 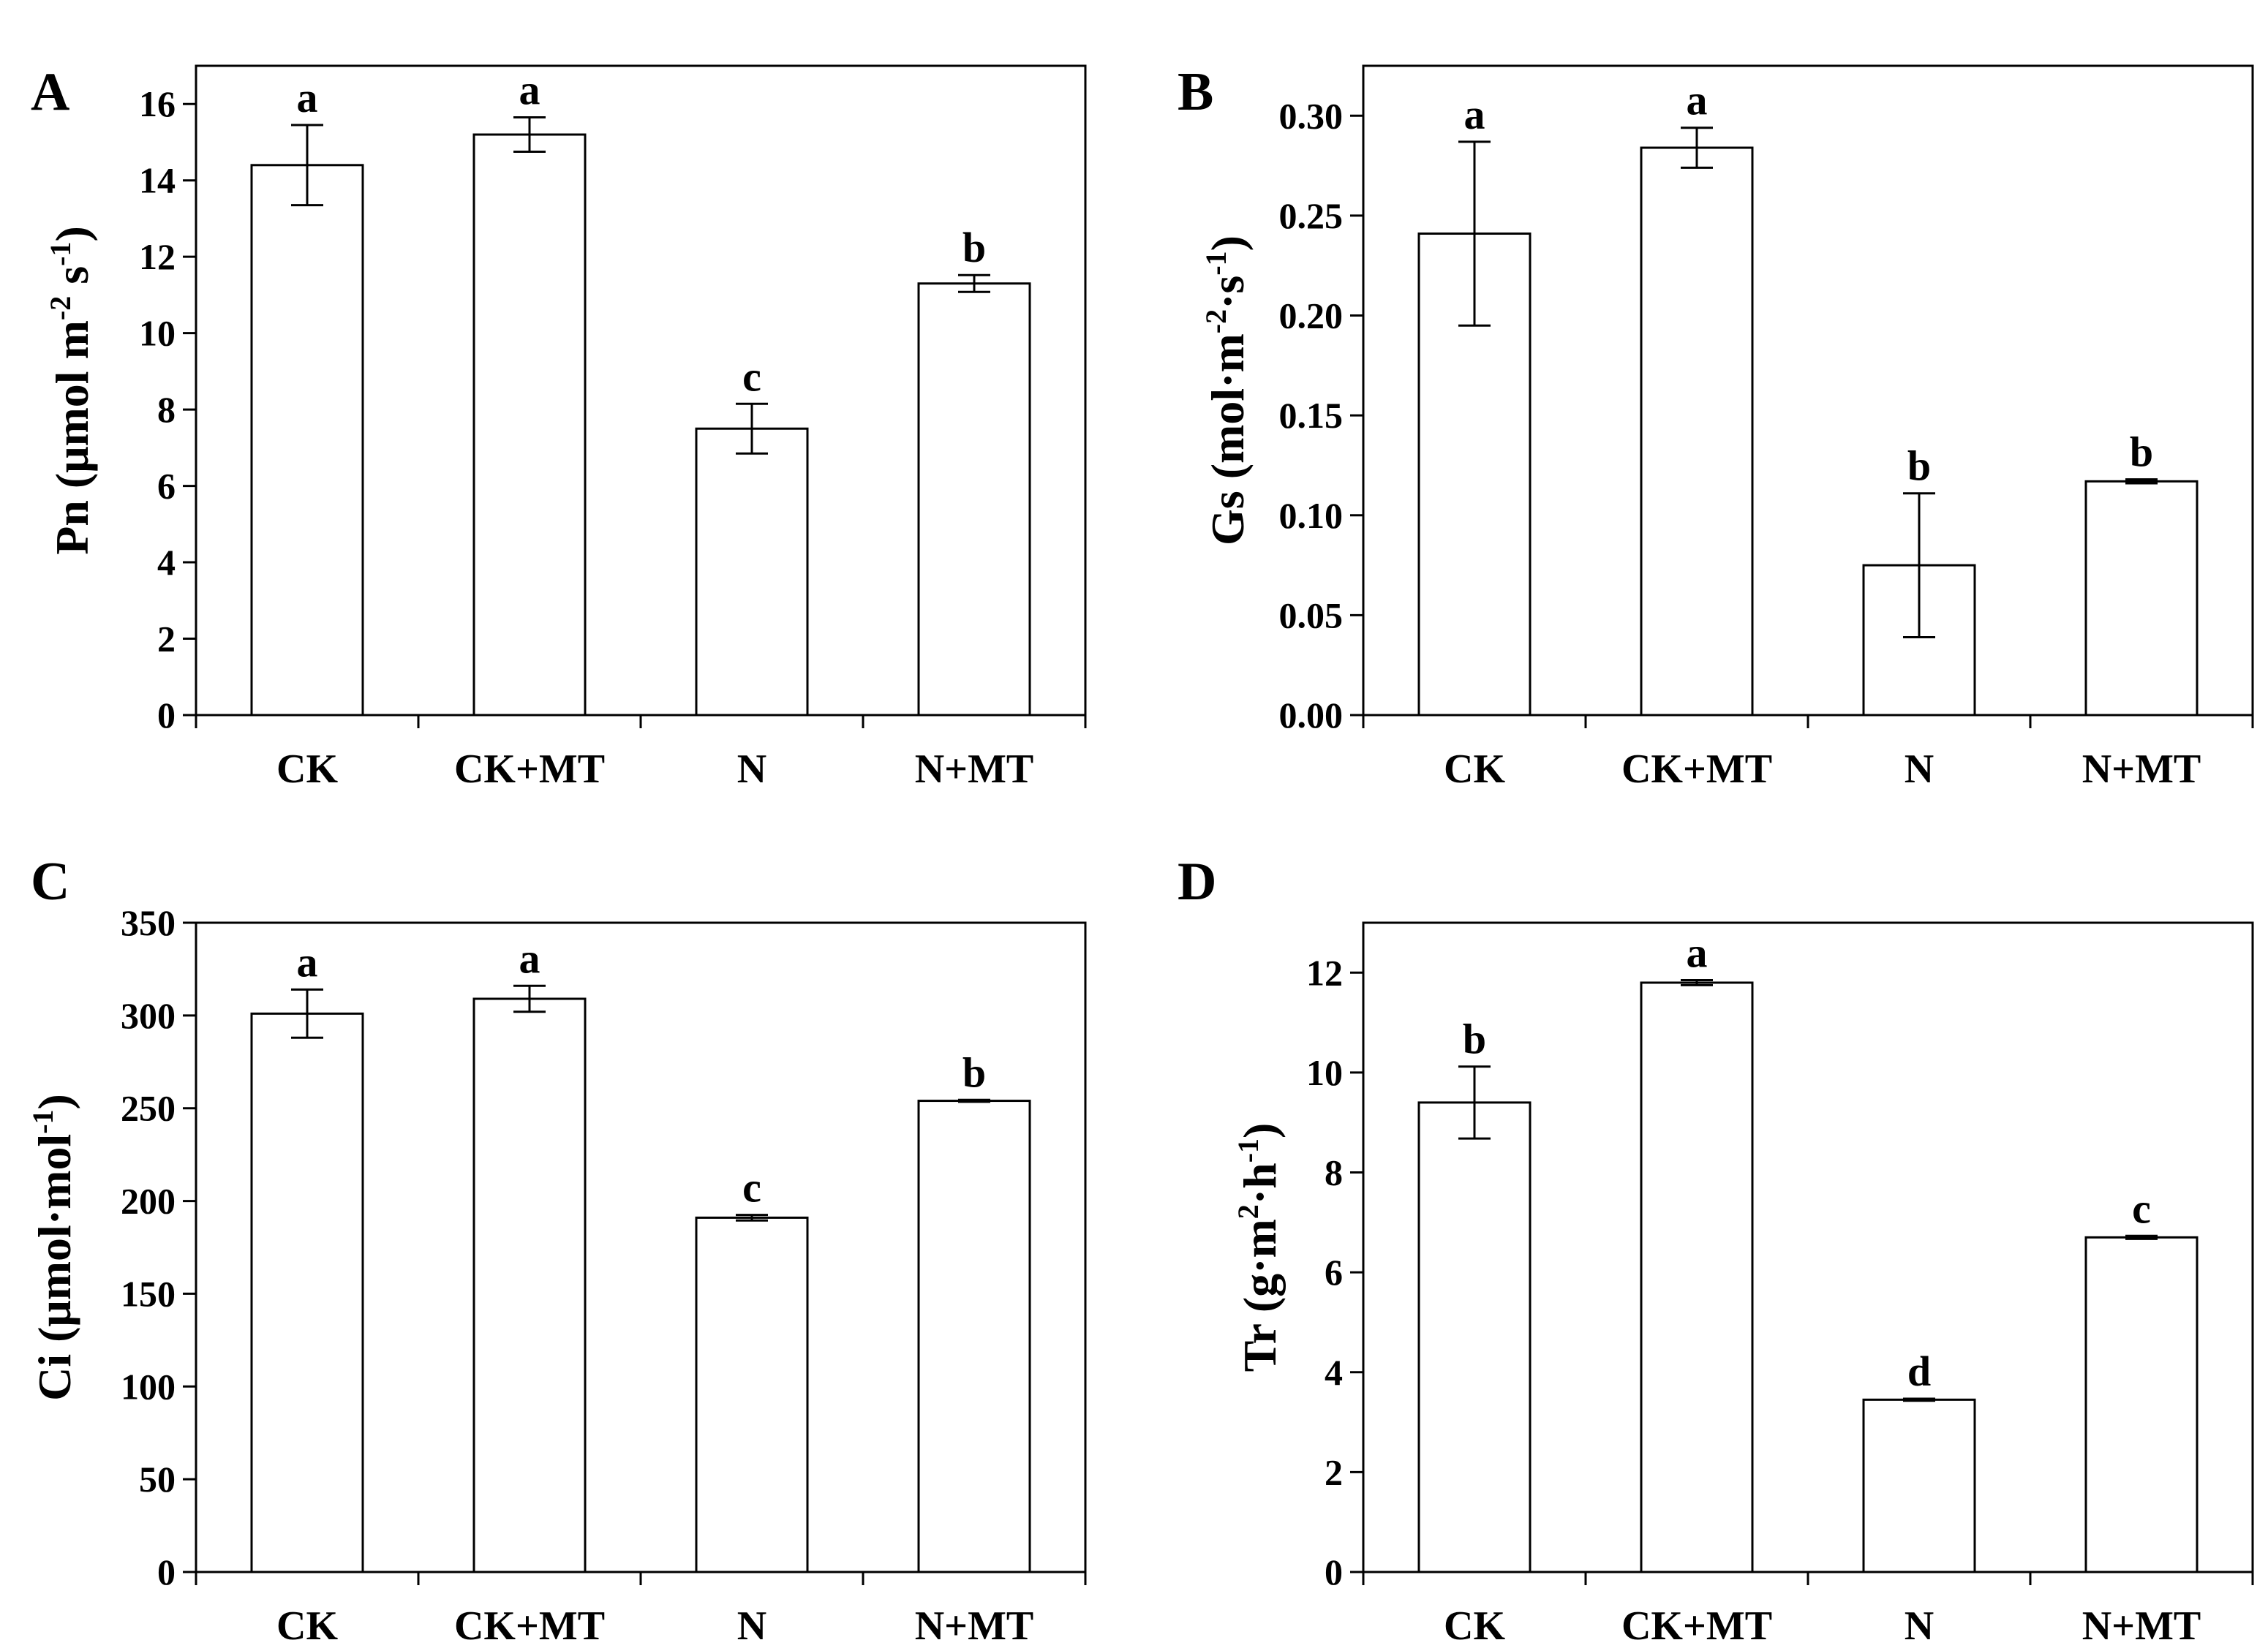 I want to click on significance-letter: d, so click(x=1919, y=1371).